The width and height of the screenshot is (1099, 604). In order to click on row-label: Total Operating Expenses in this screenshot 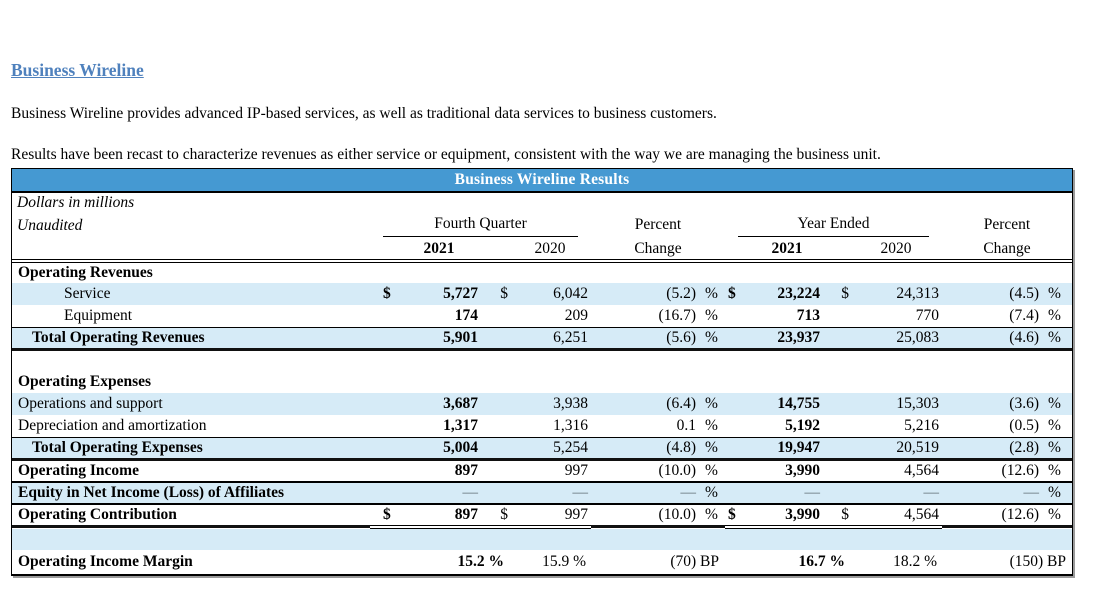, I will do `click(191, 448)`.